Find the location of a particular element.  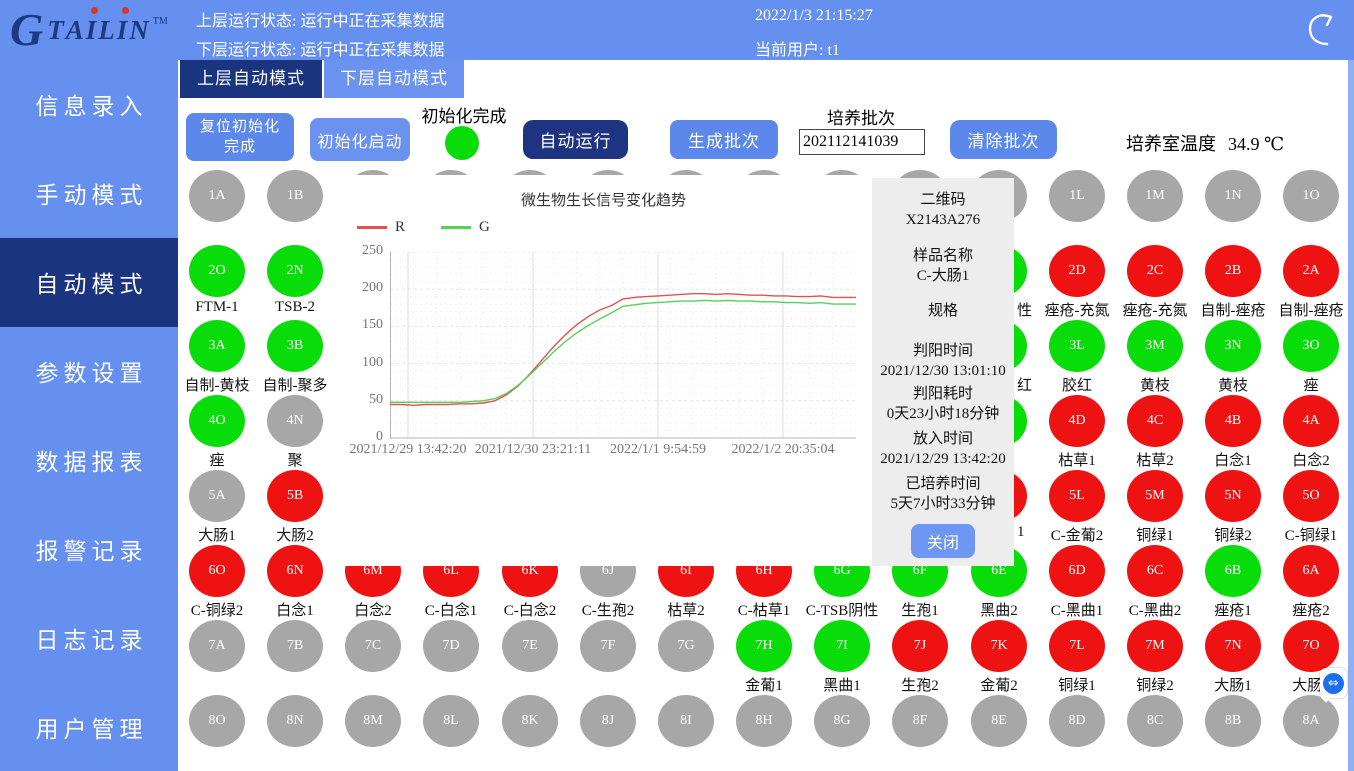

well-3N: 3N is located at coordinates (1233, 346).